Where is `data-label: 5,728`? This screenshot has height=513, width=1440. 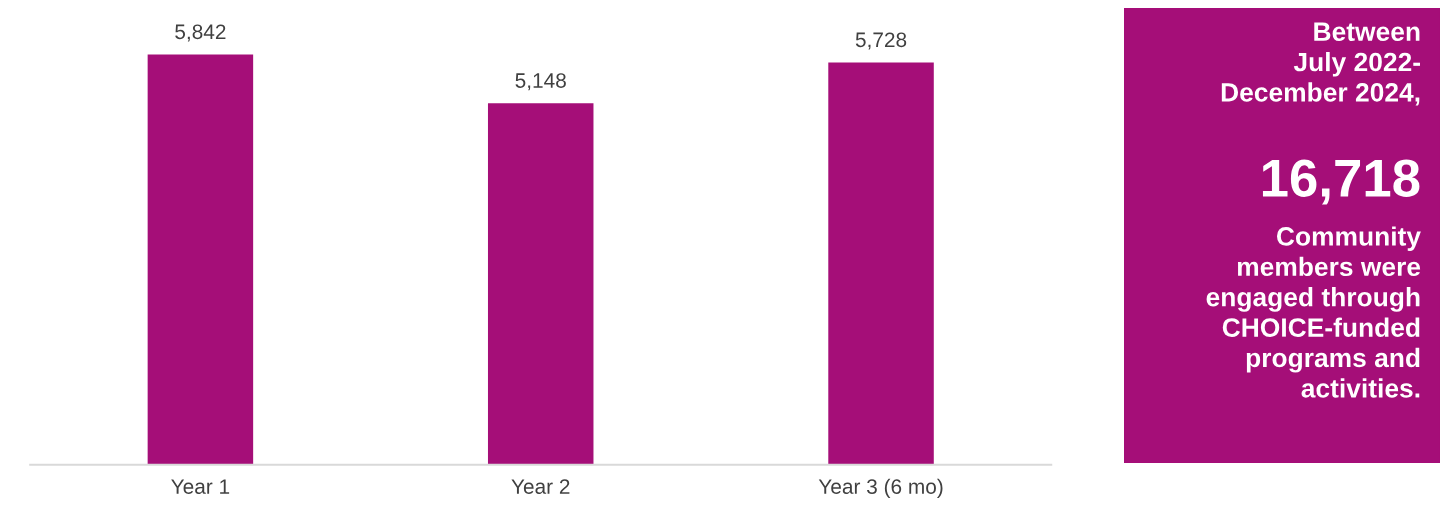 data-label: 5,728 is located at coordinates (881, 41).